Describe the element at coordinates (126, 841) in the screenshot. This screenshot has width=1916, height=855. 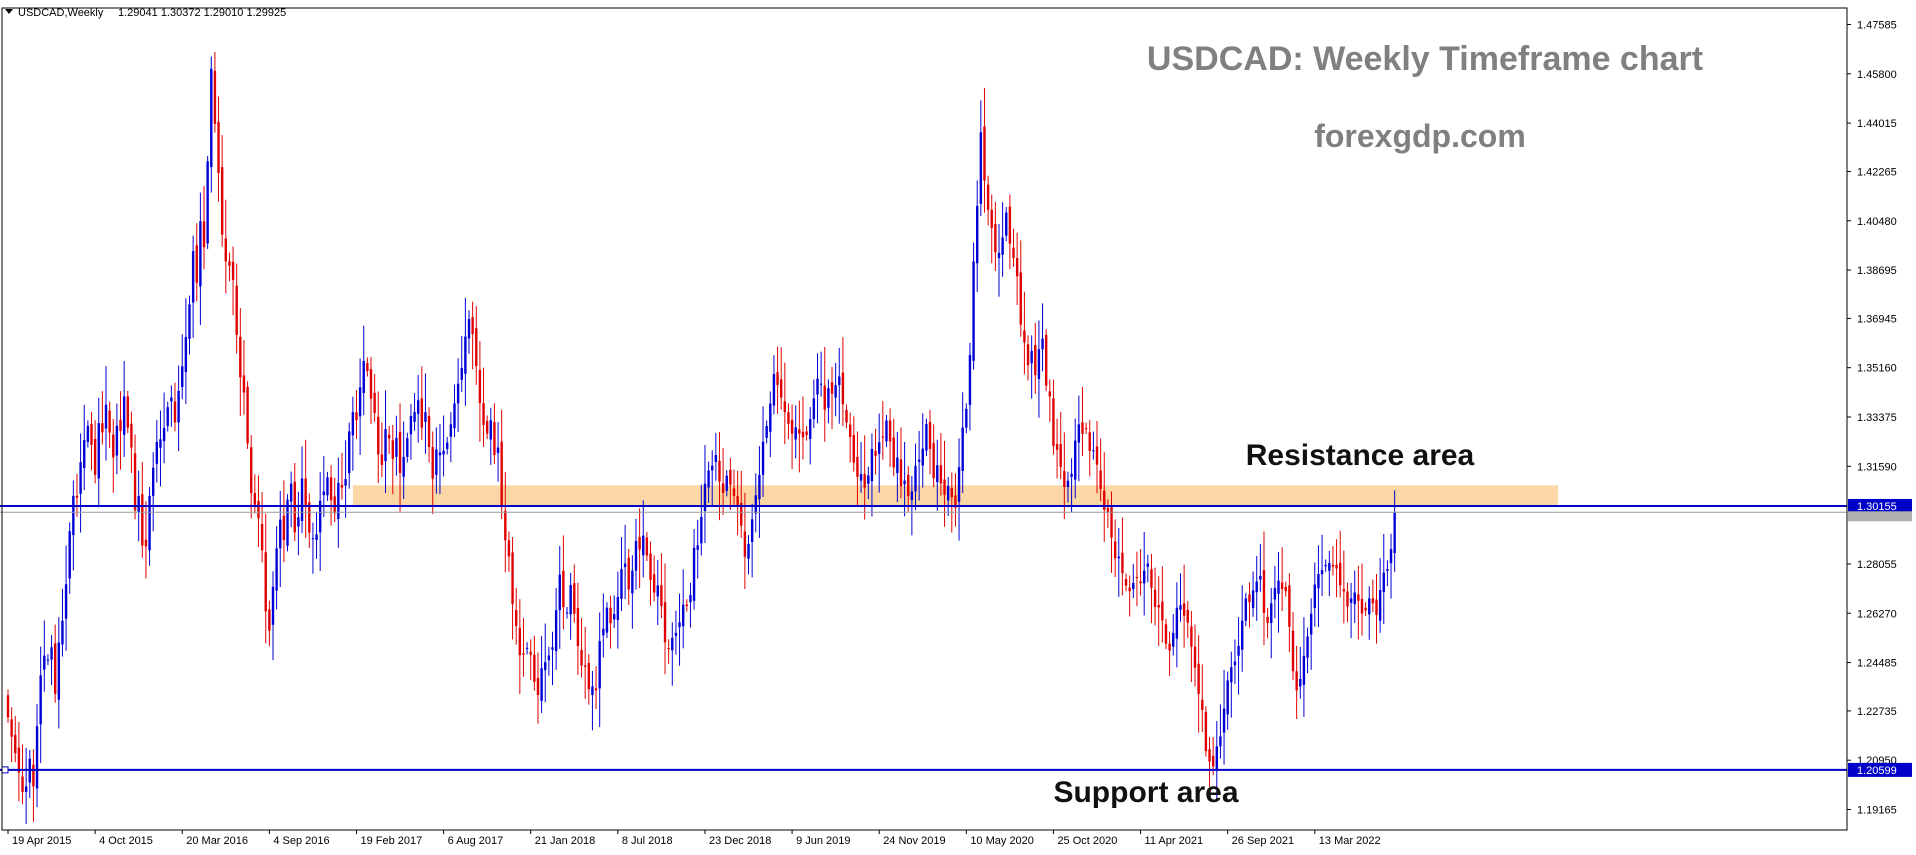
I see `x-tick-label: 4 Oct 2015` at that location.